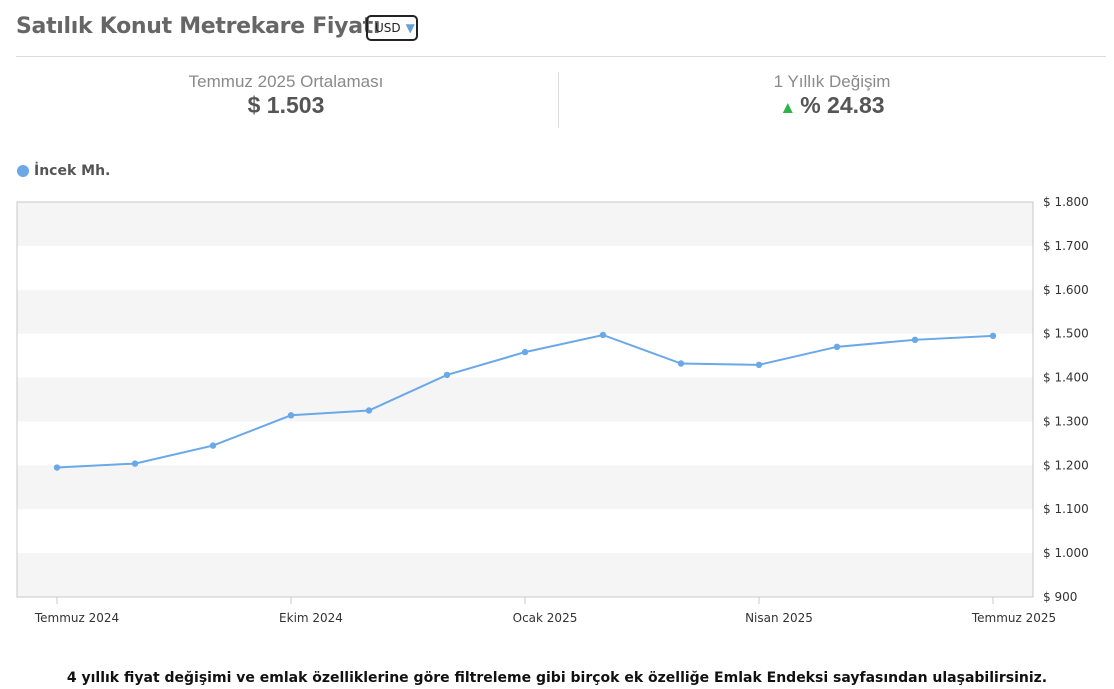 This screenshot has height=689, width=1114. What do you see at coordinates (788, 107) in the screenshot?
I see `up-arrow-icon: ▲` at bounding box center [788, 107].